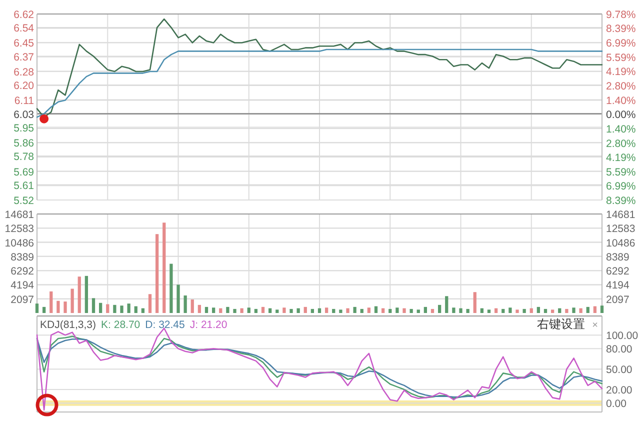 This screenshot has width=640, height=425. Describe the element at coordinates (22, 300) in the screenshot. I see `y-tick-label: 2097` at that location.